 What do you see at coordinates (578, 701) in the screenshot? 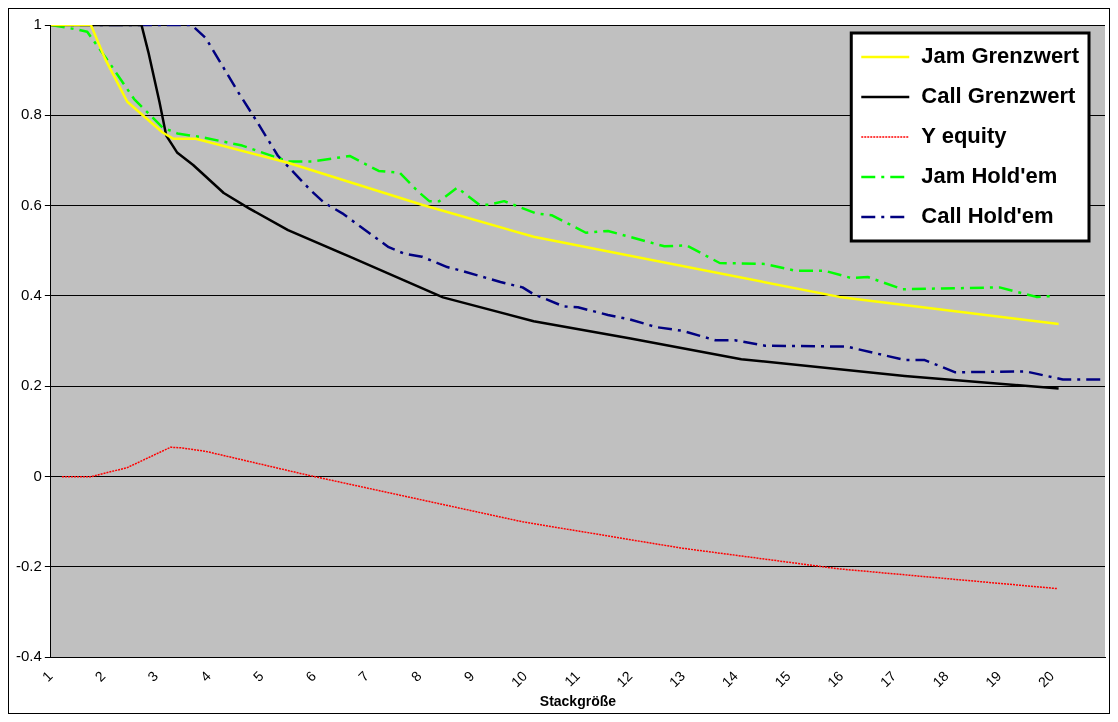
I see `x-axis-title: Stackgröße` at bounding box center [578, 701].